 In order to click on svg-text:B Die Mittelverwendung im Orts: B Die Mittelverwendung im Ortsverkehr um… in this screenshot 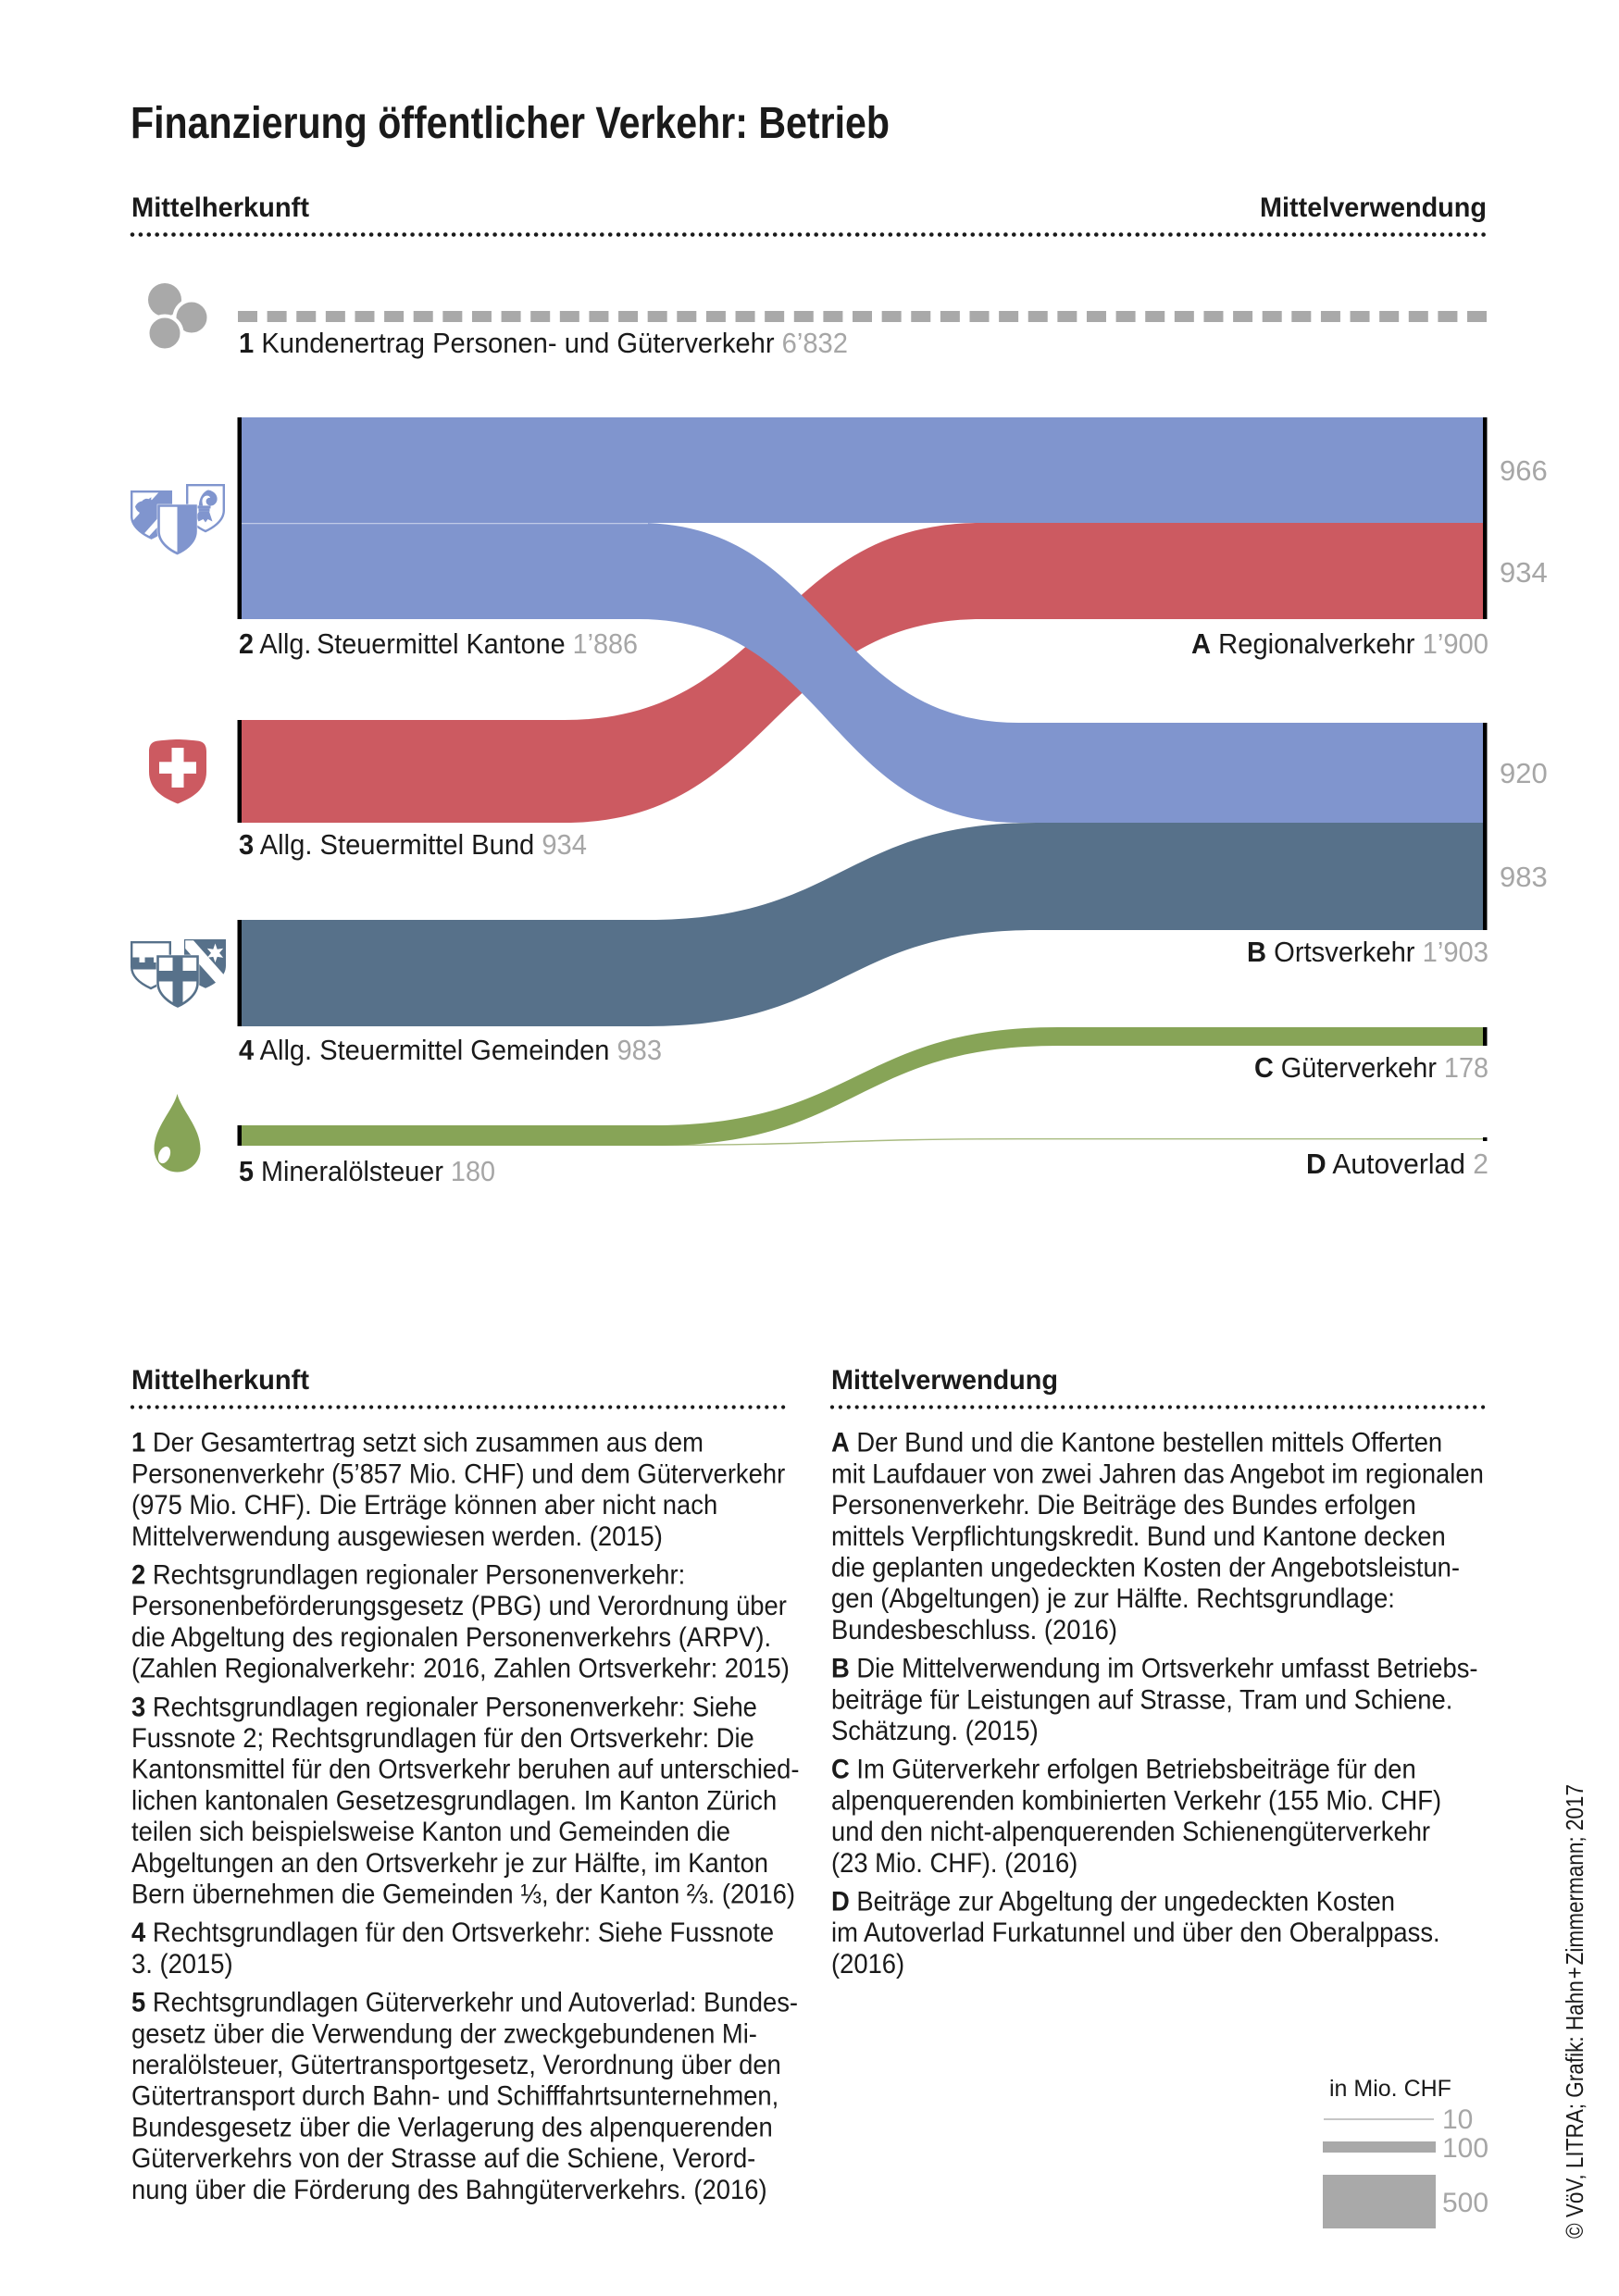, I will do `click(1155, 1668)`.